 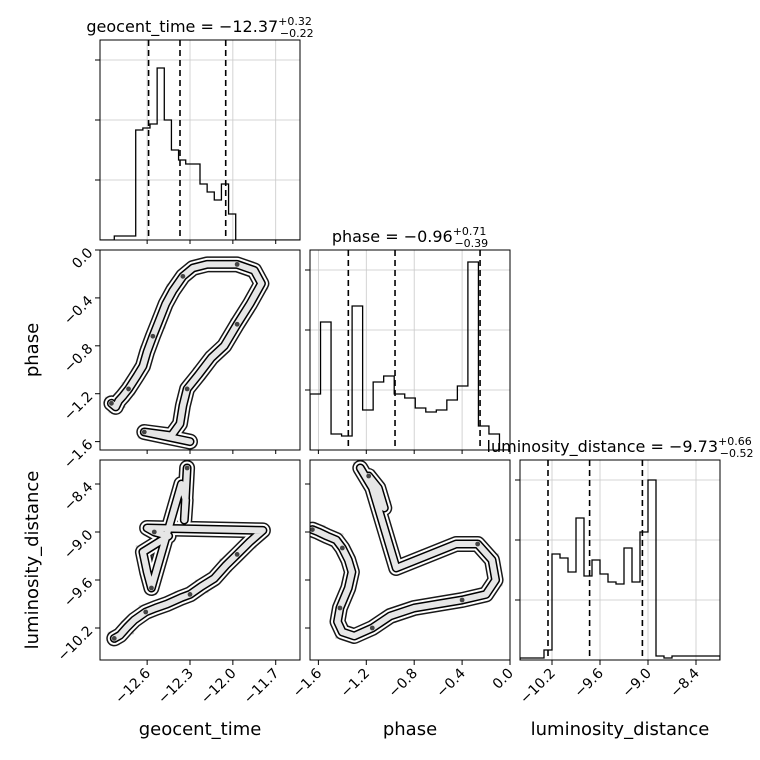 I want to click on x-tick-label: −12.6, so click(x=133, y=686).